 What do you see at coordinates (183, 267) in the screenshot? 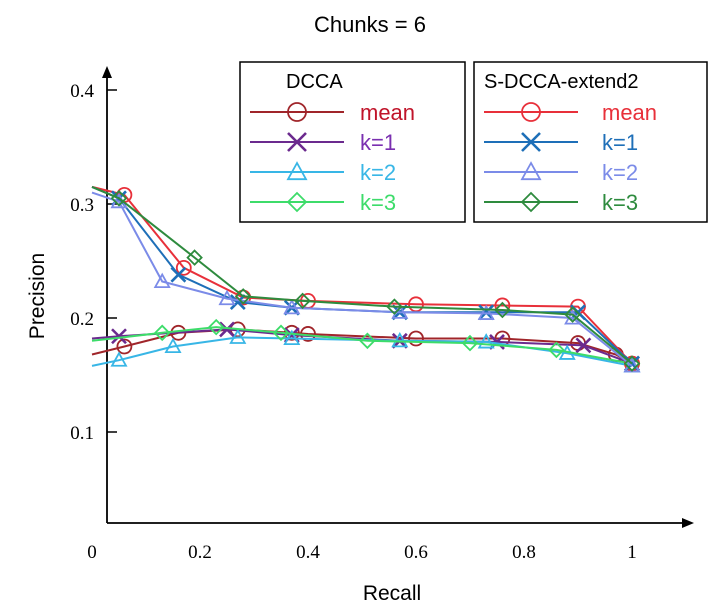
I see `point-sdcca-mean` at bounding box center [183, 267].